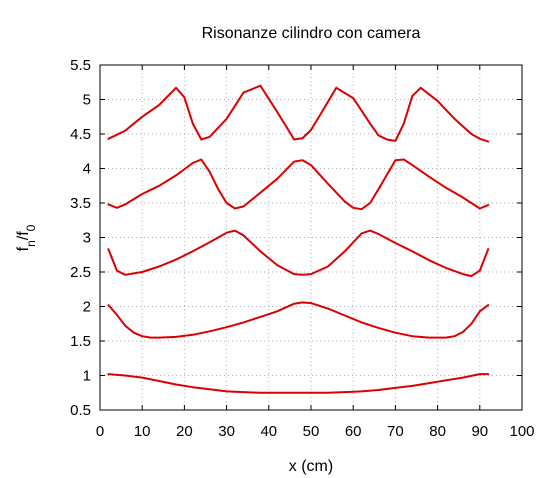  I want to click on y-label-f: f, so click(23, 248).